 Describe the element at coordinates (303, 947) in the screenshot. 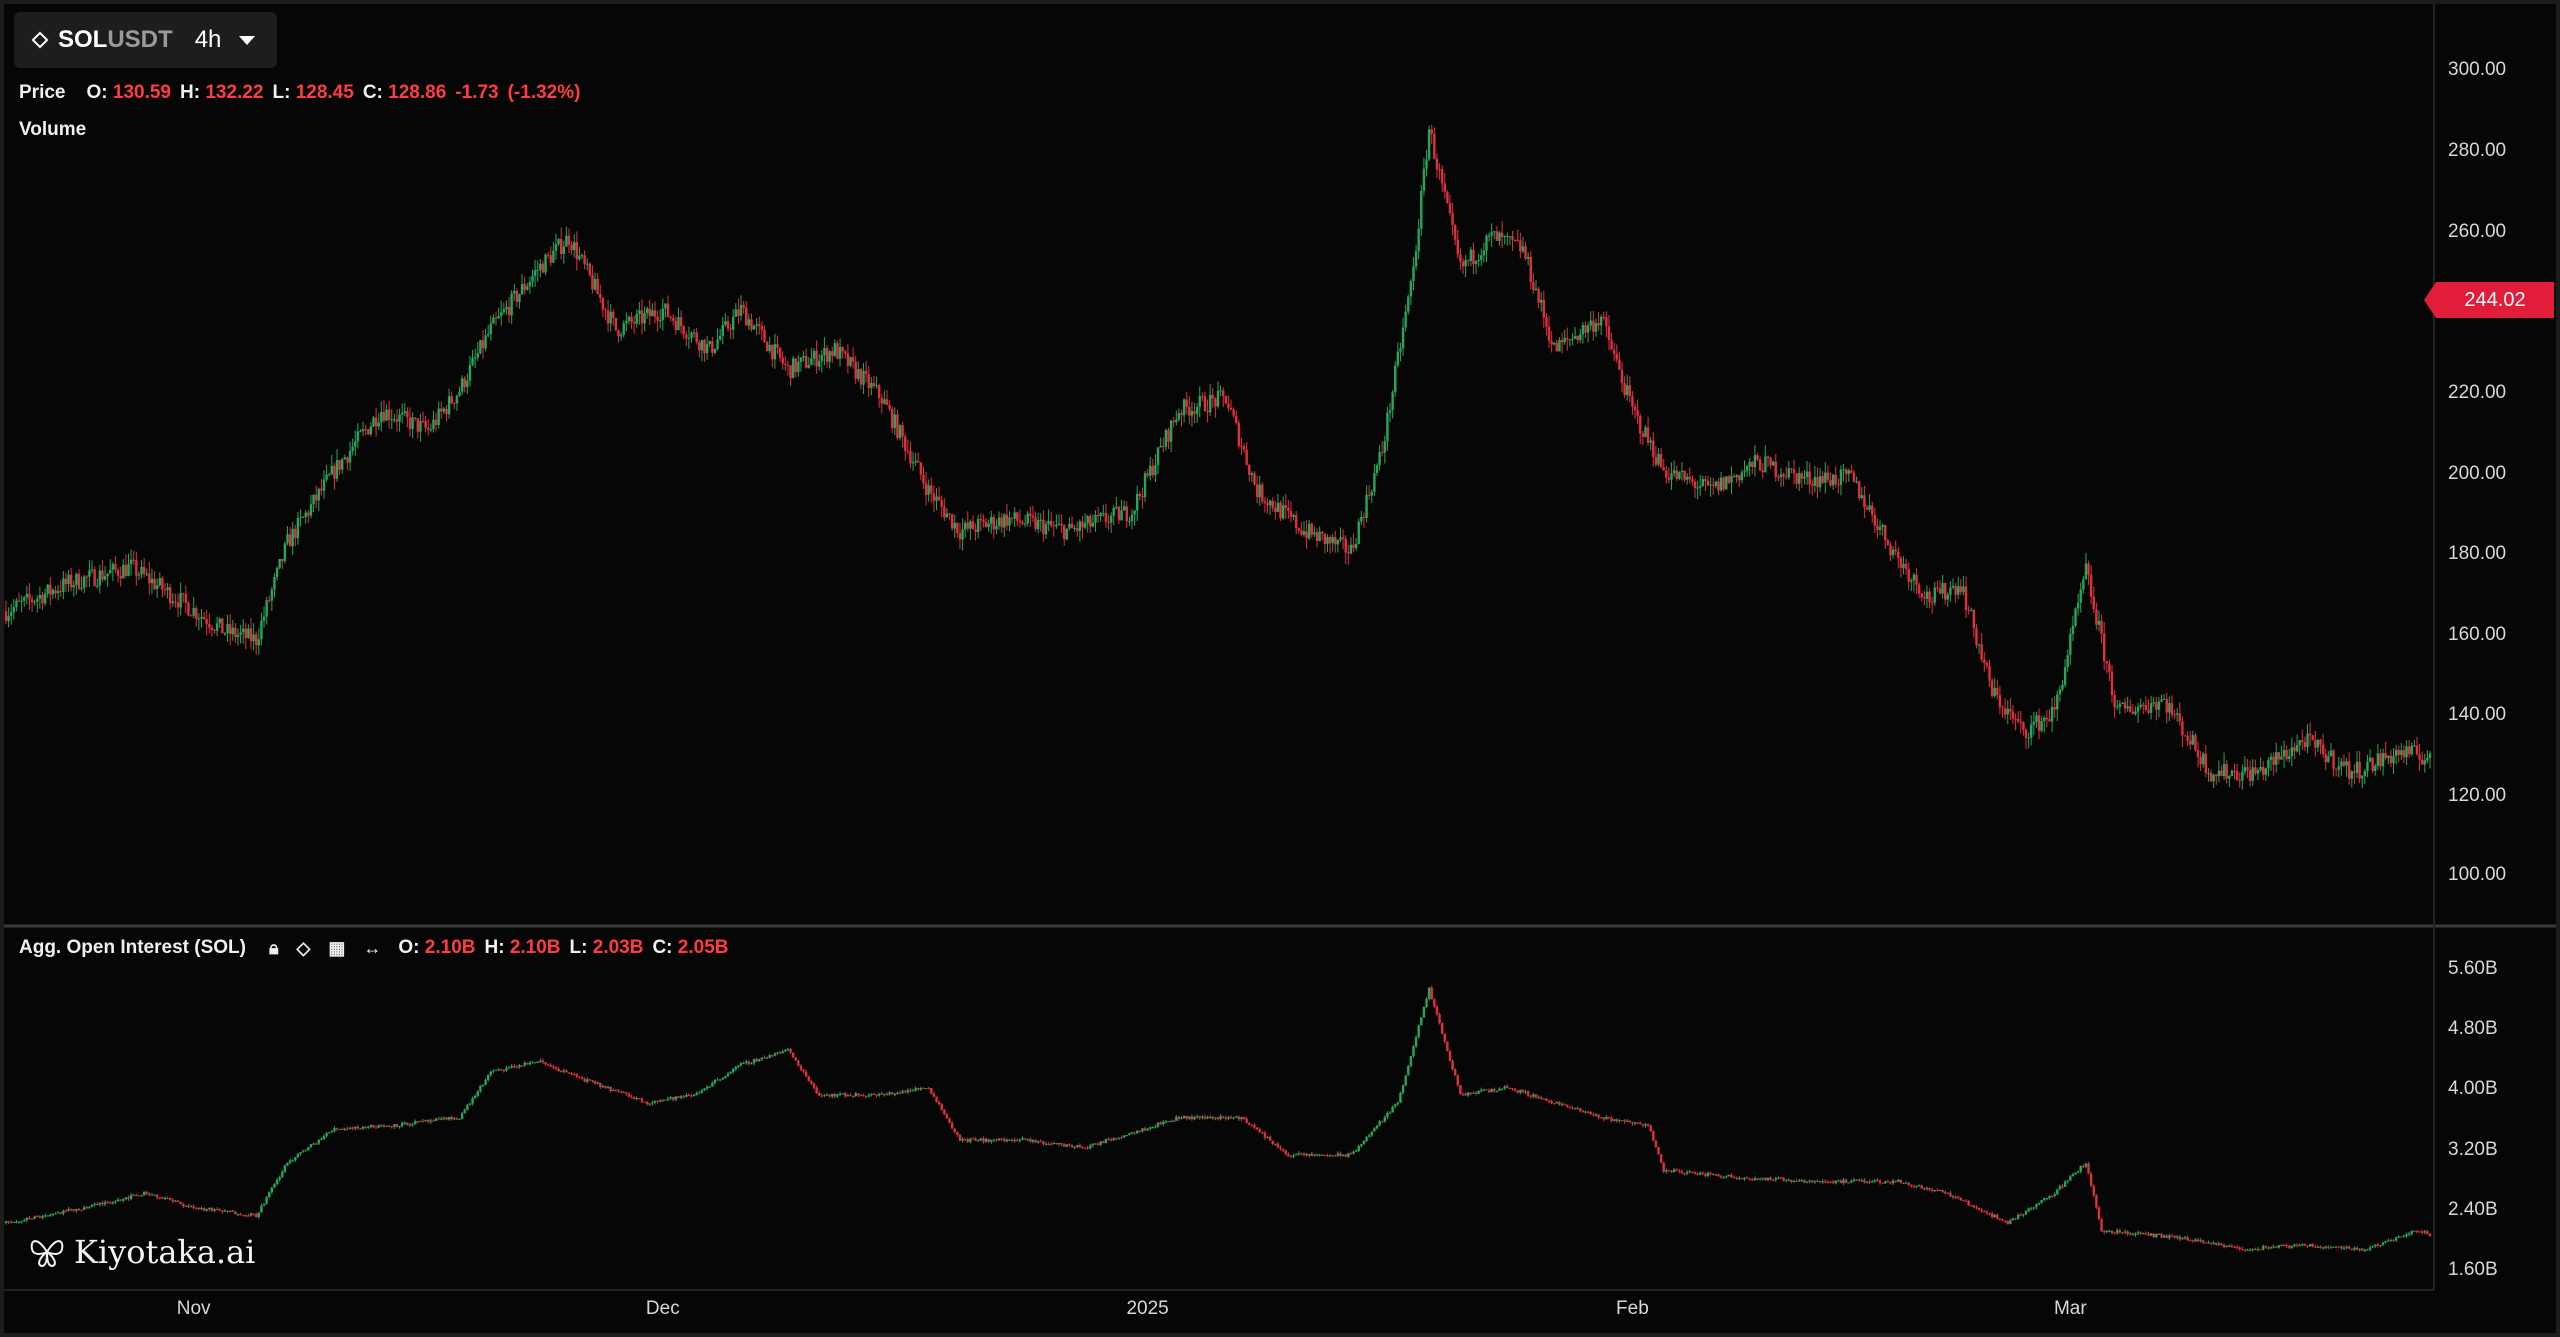

I see `layers-icon: ◇` at that location.